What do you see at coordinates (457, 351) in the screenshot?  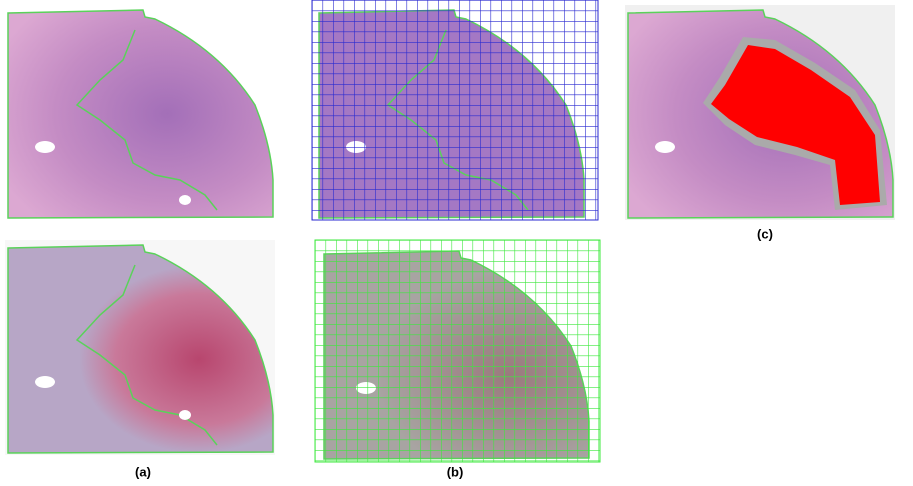 I see `panel-b-bottom` at bounding box center [457, 351].